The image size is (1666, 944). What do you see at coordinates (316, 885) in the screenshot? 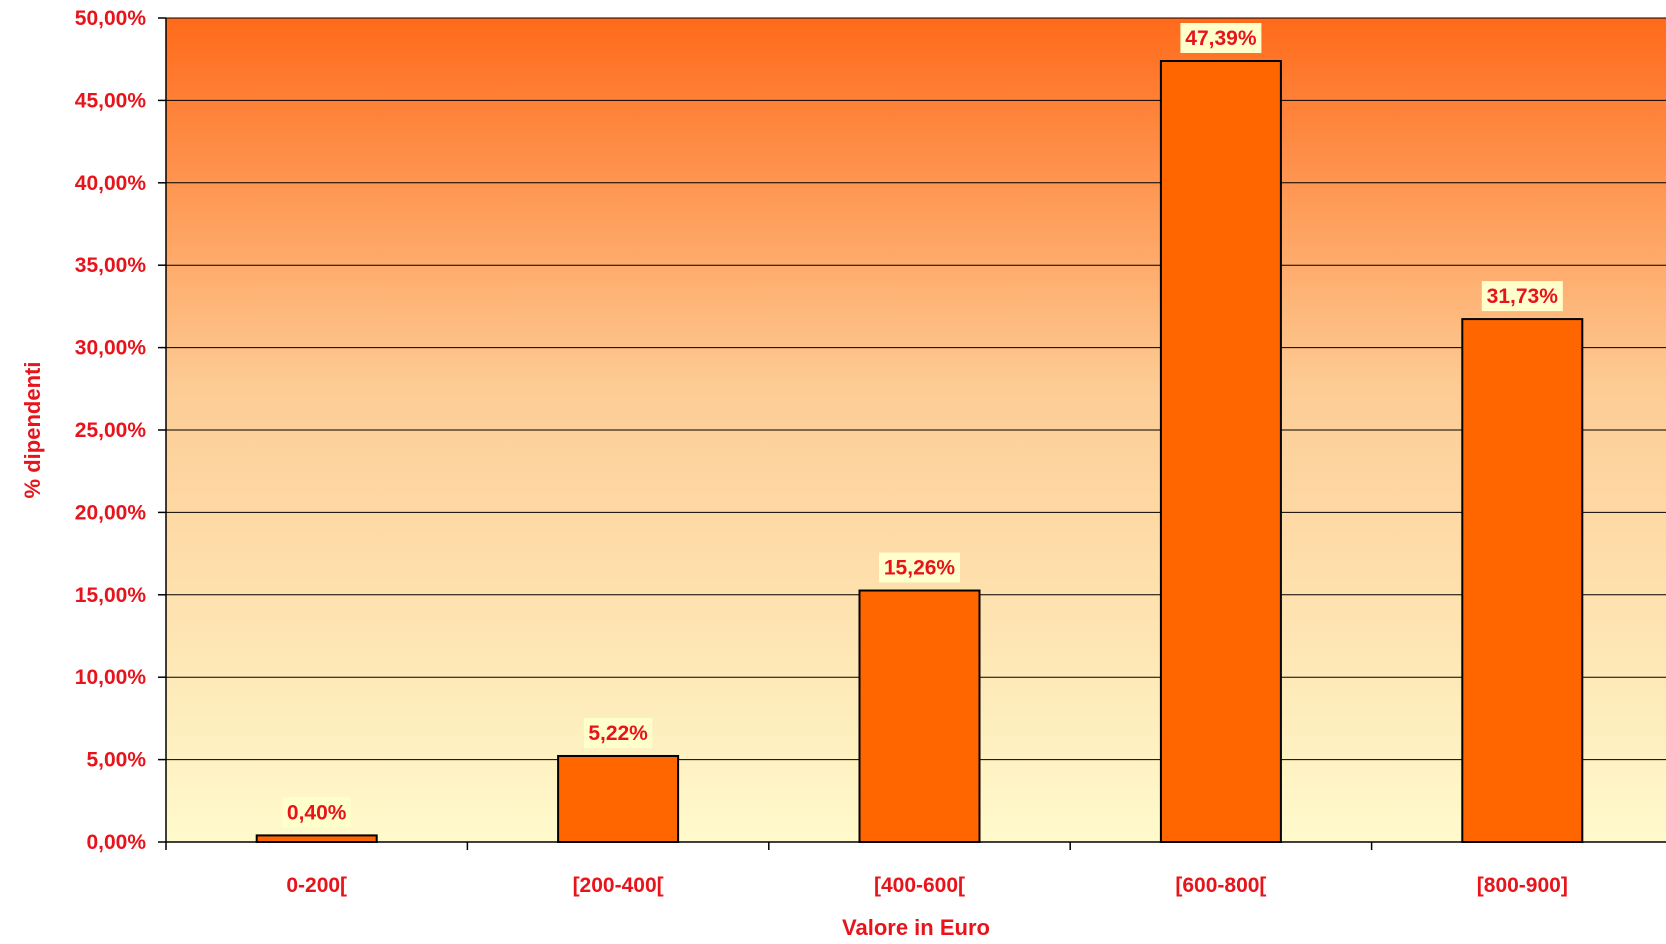
I see `x-tick-label: 0-200[` at bounding box center [316, 885].